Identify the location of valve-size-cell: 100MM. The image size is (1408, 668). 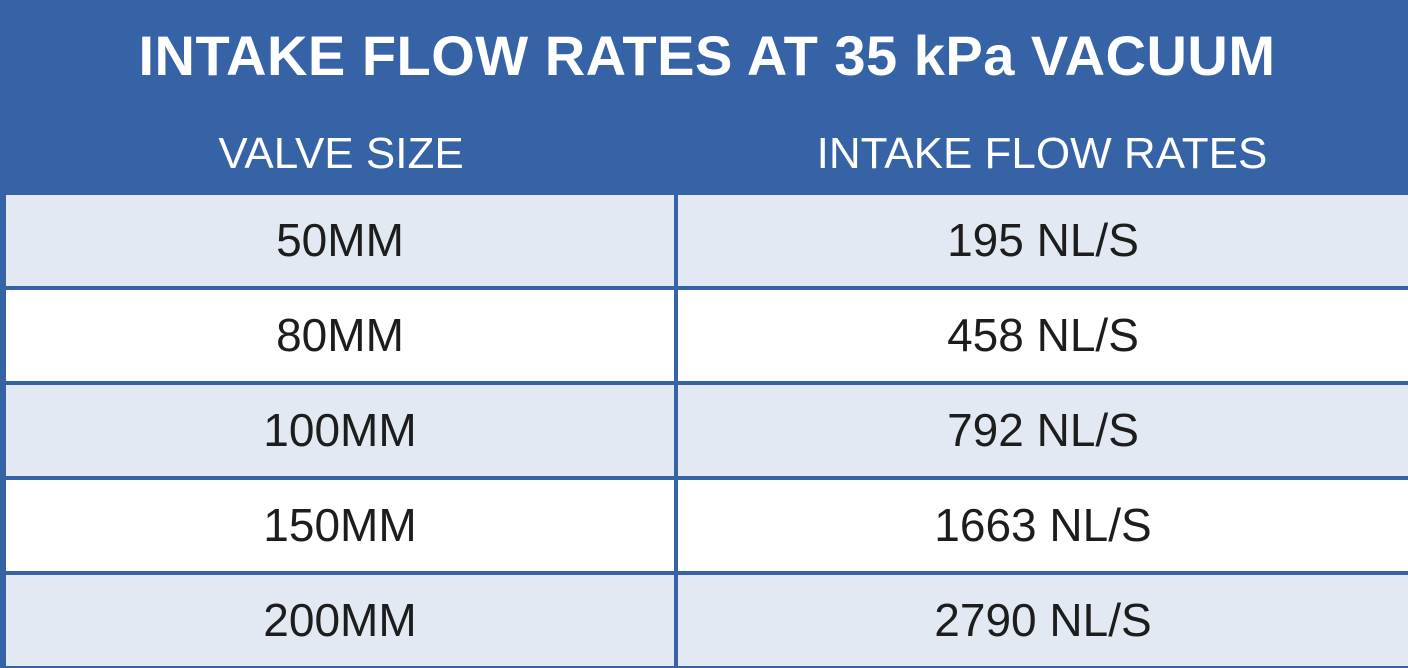
(340, 430).